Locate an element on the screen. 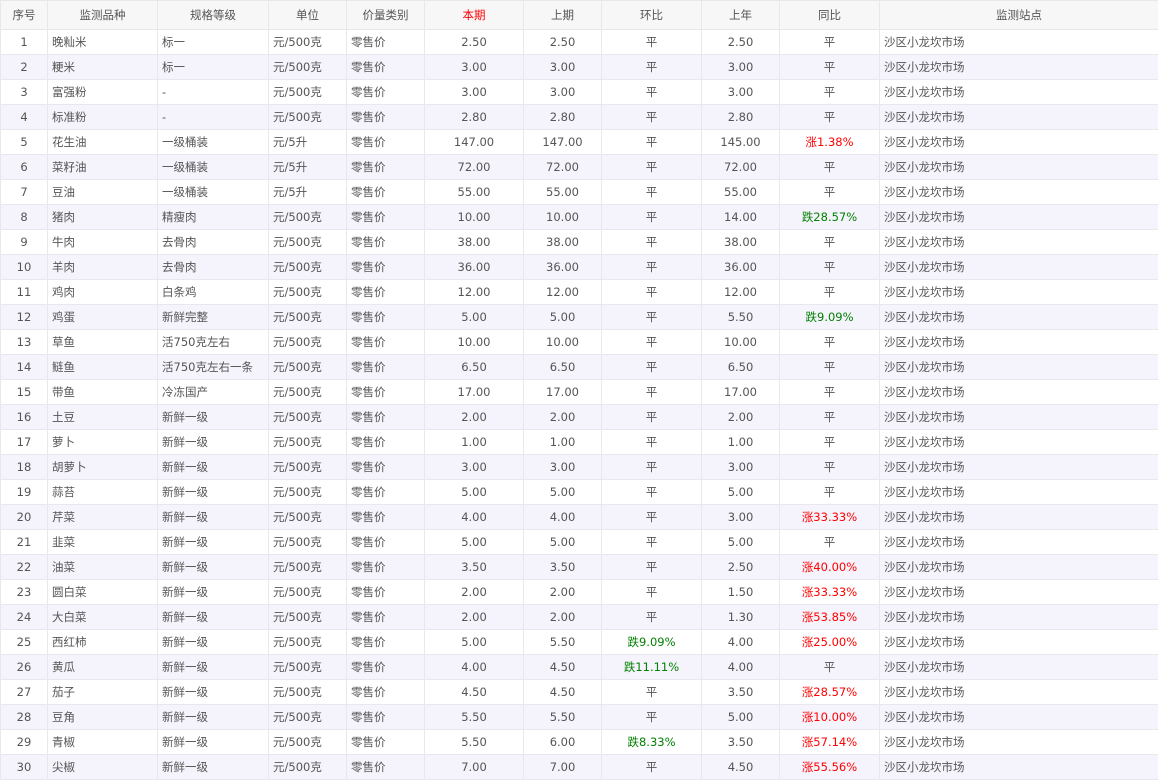  header-current: 本期 is located at coordinates (474, 15).